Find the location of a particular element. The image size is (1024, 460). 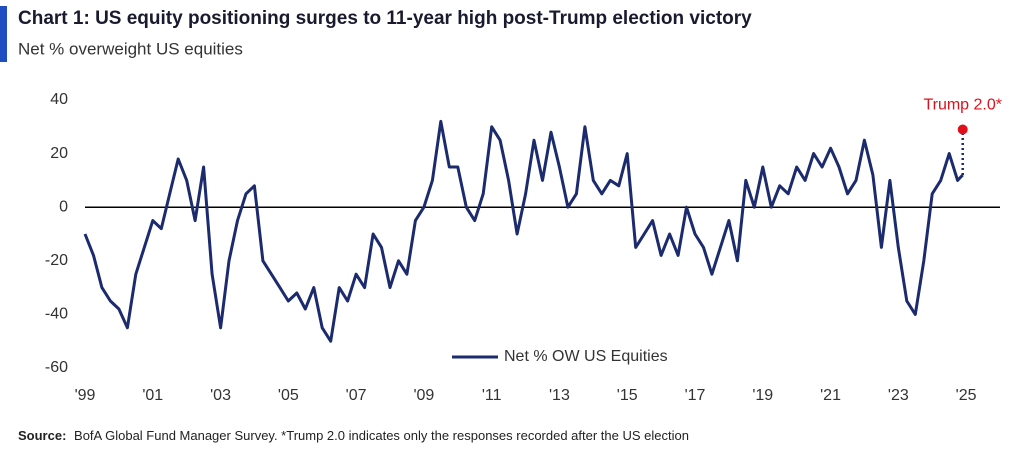

chart-subtitle: Net % overweight US equities is located at coordinates (130, 48).